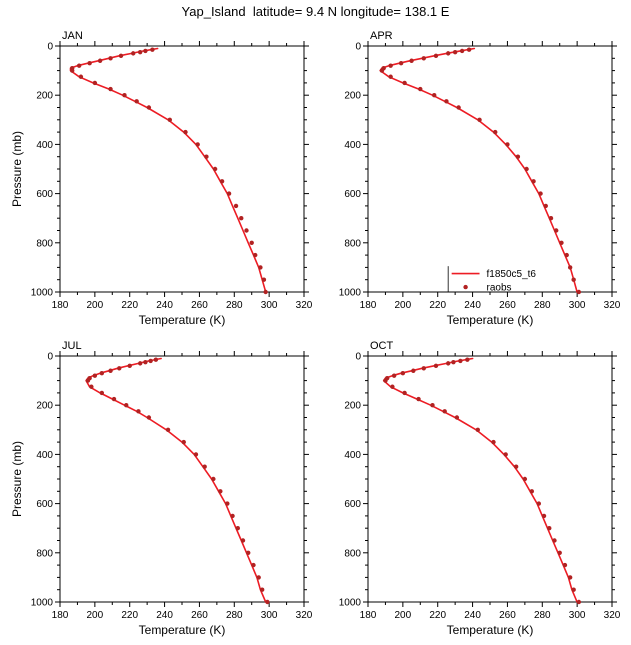 The image size is (631, 645). What do you see at coordinates (381, 36) in the screenshot?
I see `panel-label: APR` at bounding box center [381, 36].